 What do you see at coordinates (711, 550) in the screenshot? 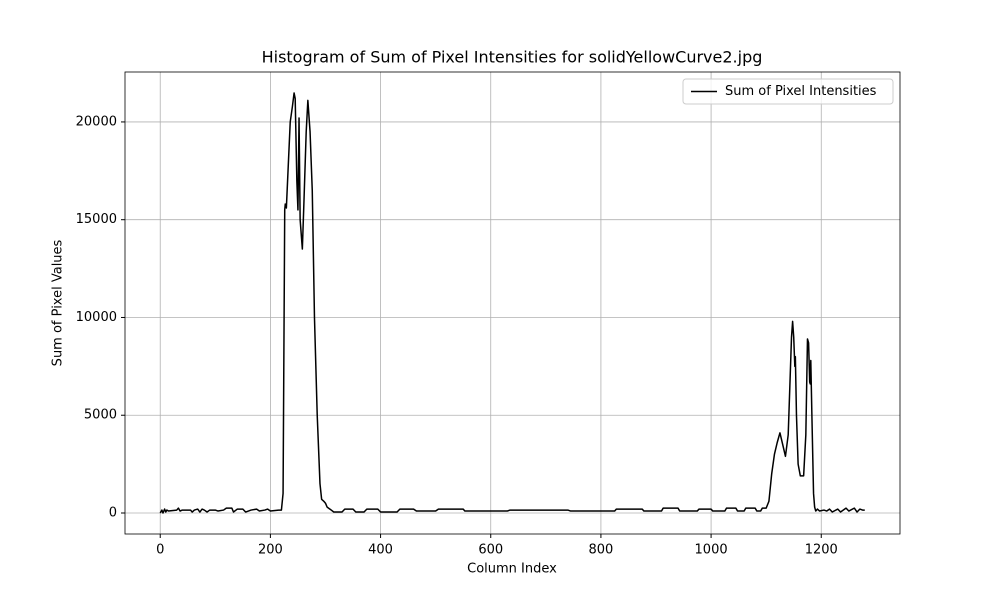
I see `x-tick-label: 1000` at bounding box center [711, 550].